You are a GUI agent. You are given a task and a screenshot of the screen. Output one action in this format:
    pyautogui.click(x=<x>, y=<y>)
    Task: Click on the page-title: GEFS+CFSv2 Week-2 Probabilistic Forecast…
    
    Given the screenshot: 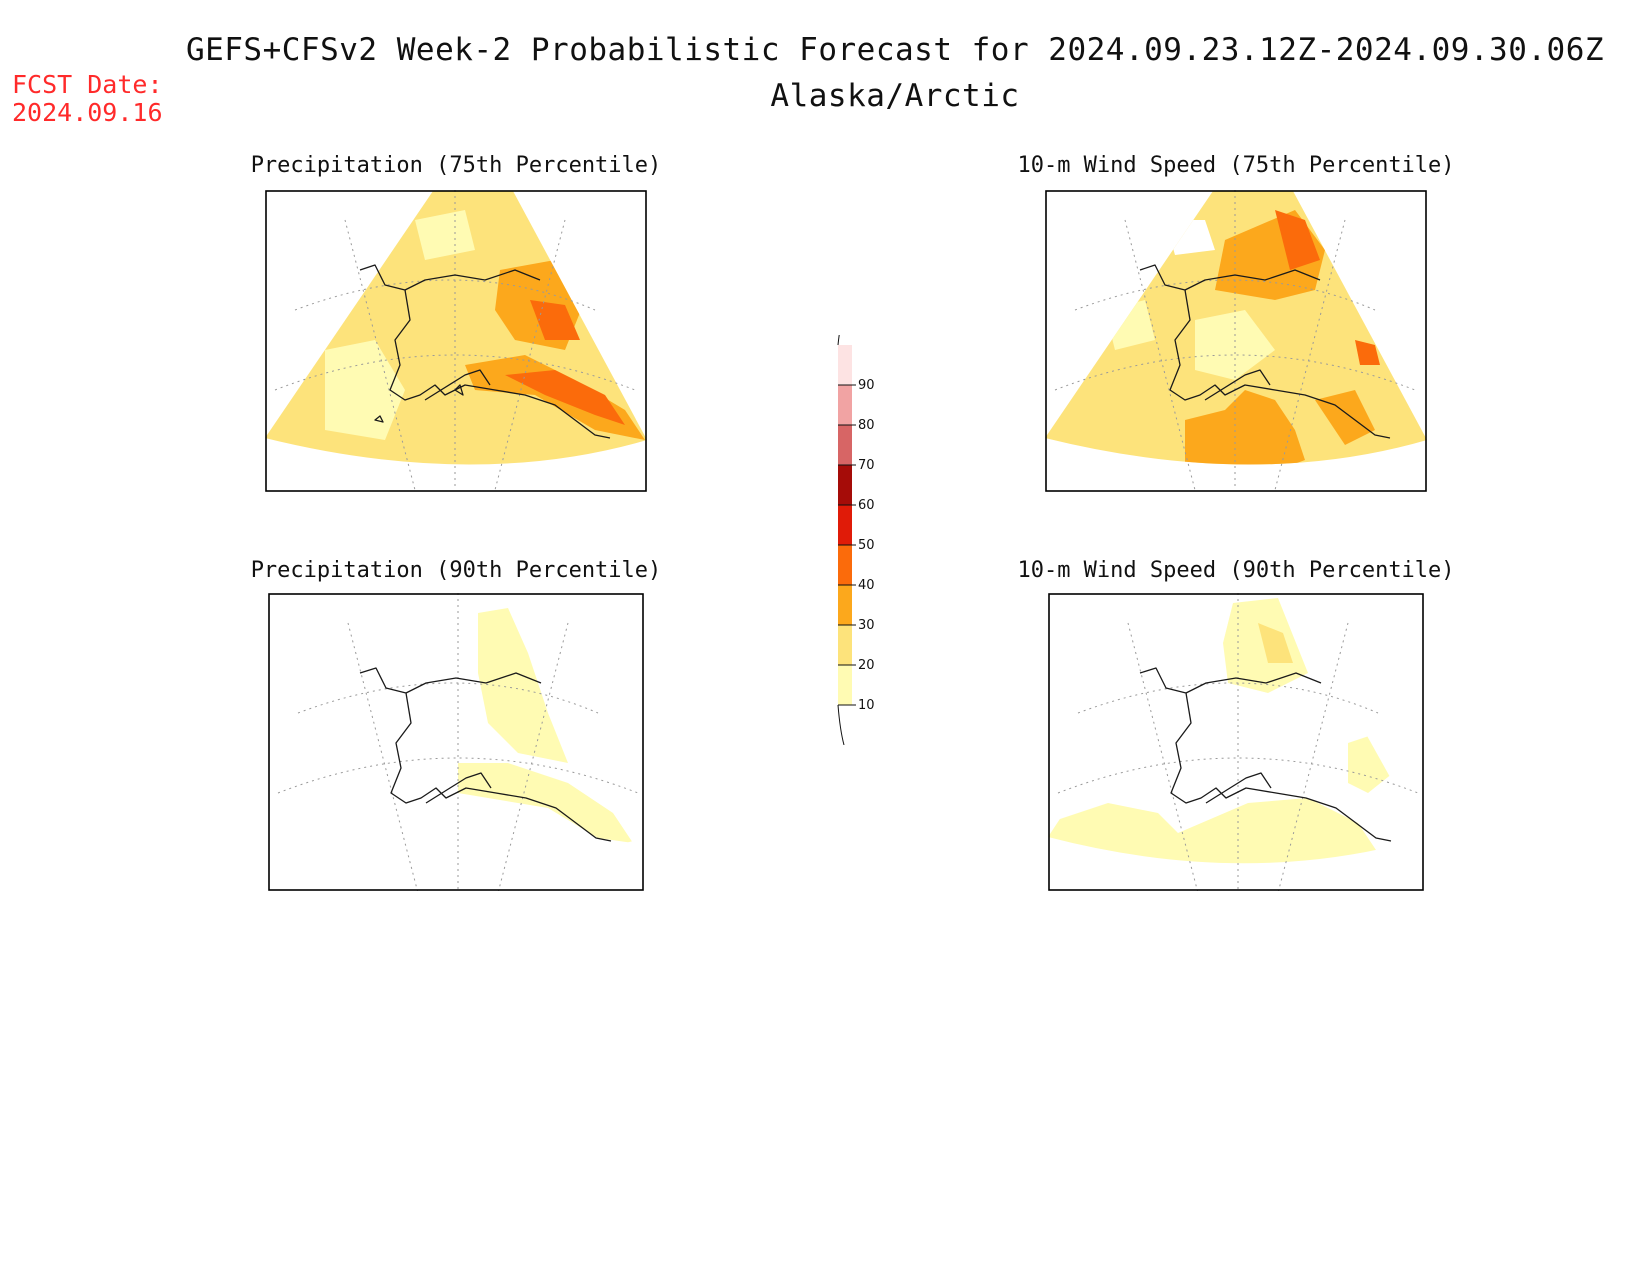 What is the action you would take?
    pyautogui.click(x=895, y=50)
    